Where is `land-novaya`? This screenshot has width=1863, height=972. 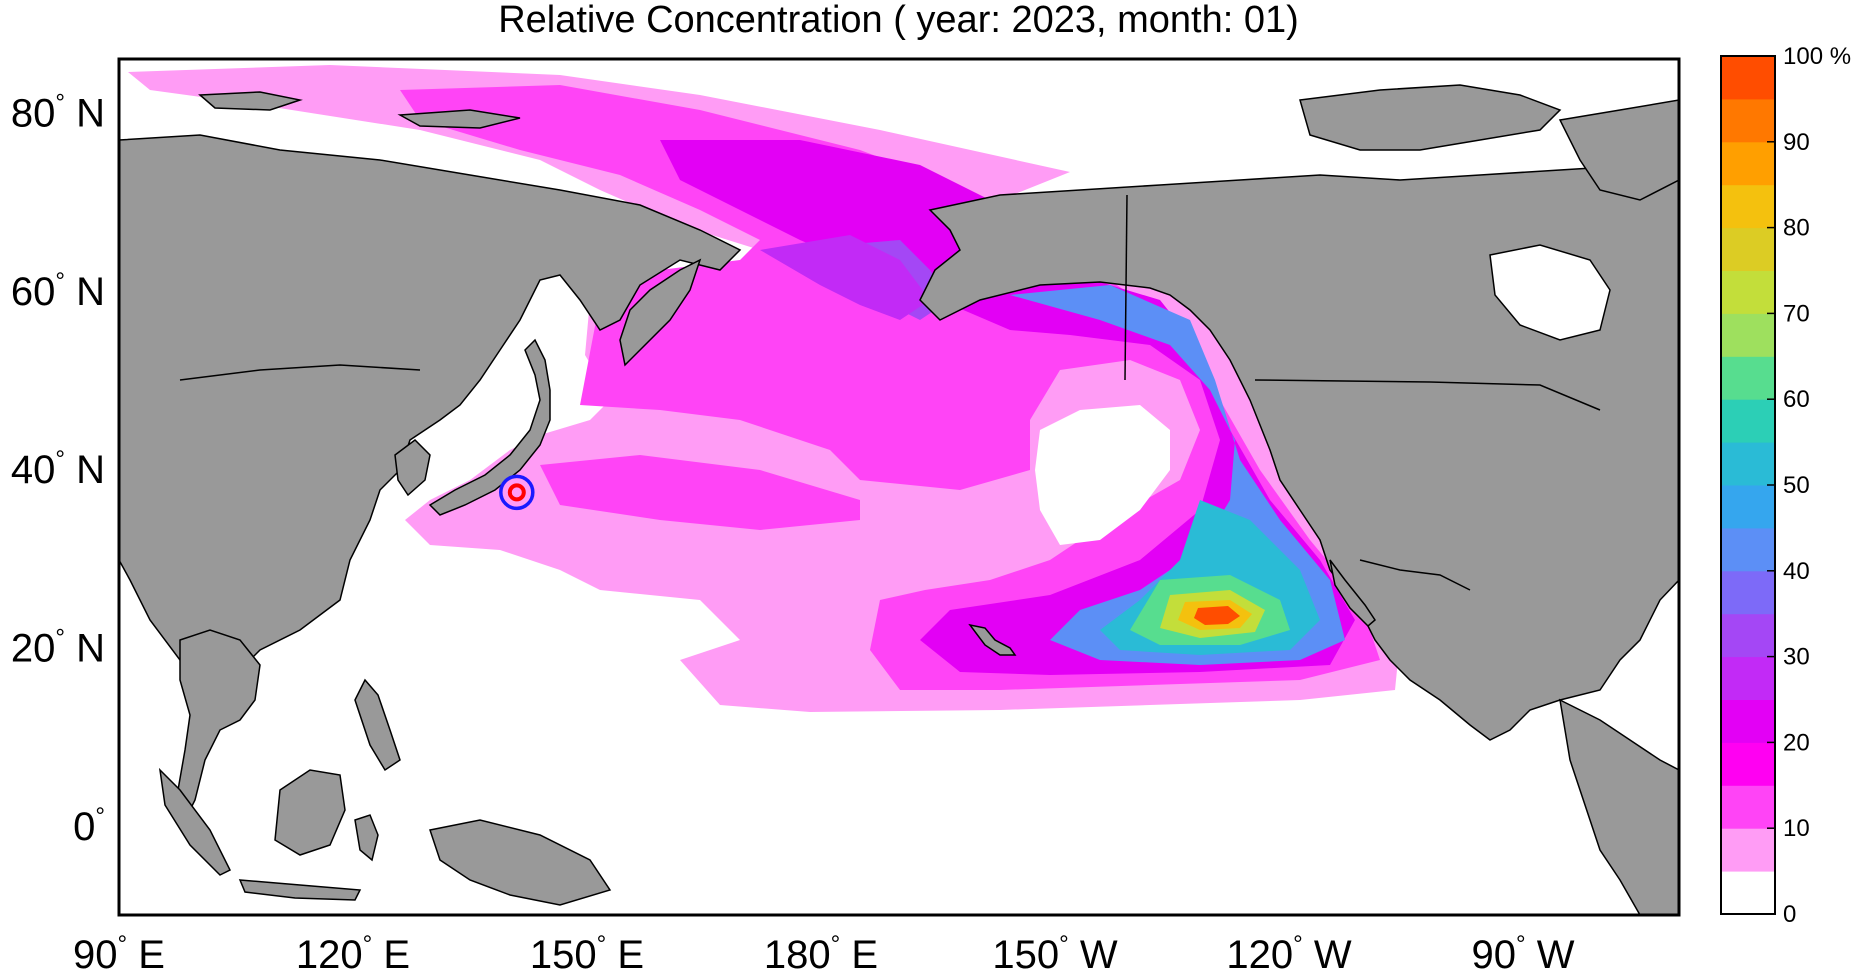
land-novaya is located at coordinates (459, 119).